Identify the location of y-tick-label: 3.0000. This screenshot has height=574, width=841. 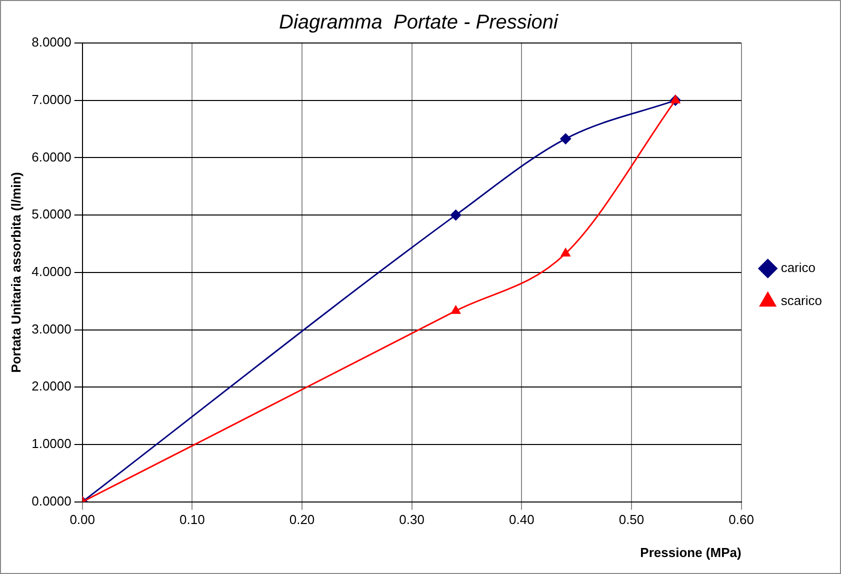
(52, 328).